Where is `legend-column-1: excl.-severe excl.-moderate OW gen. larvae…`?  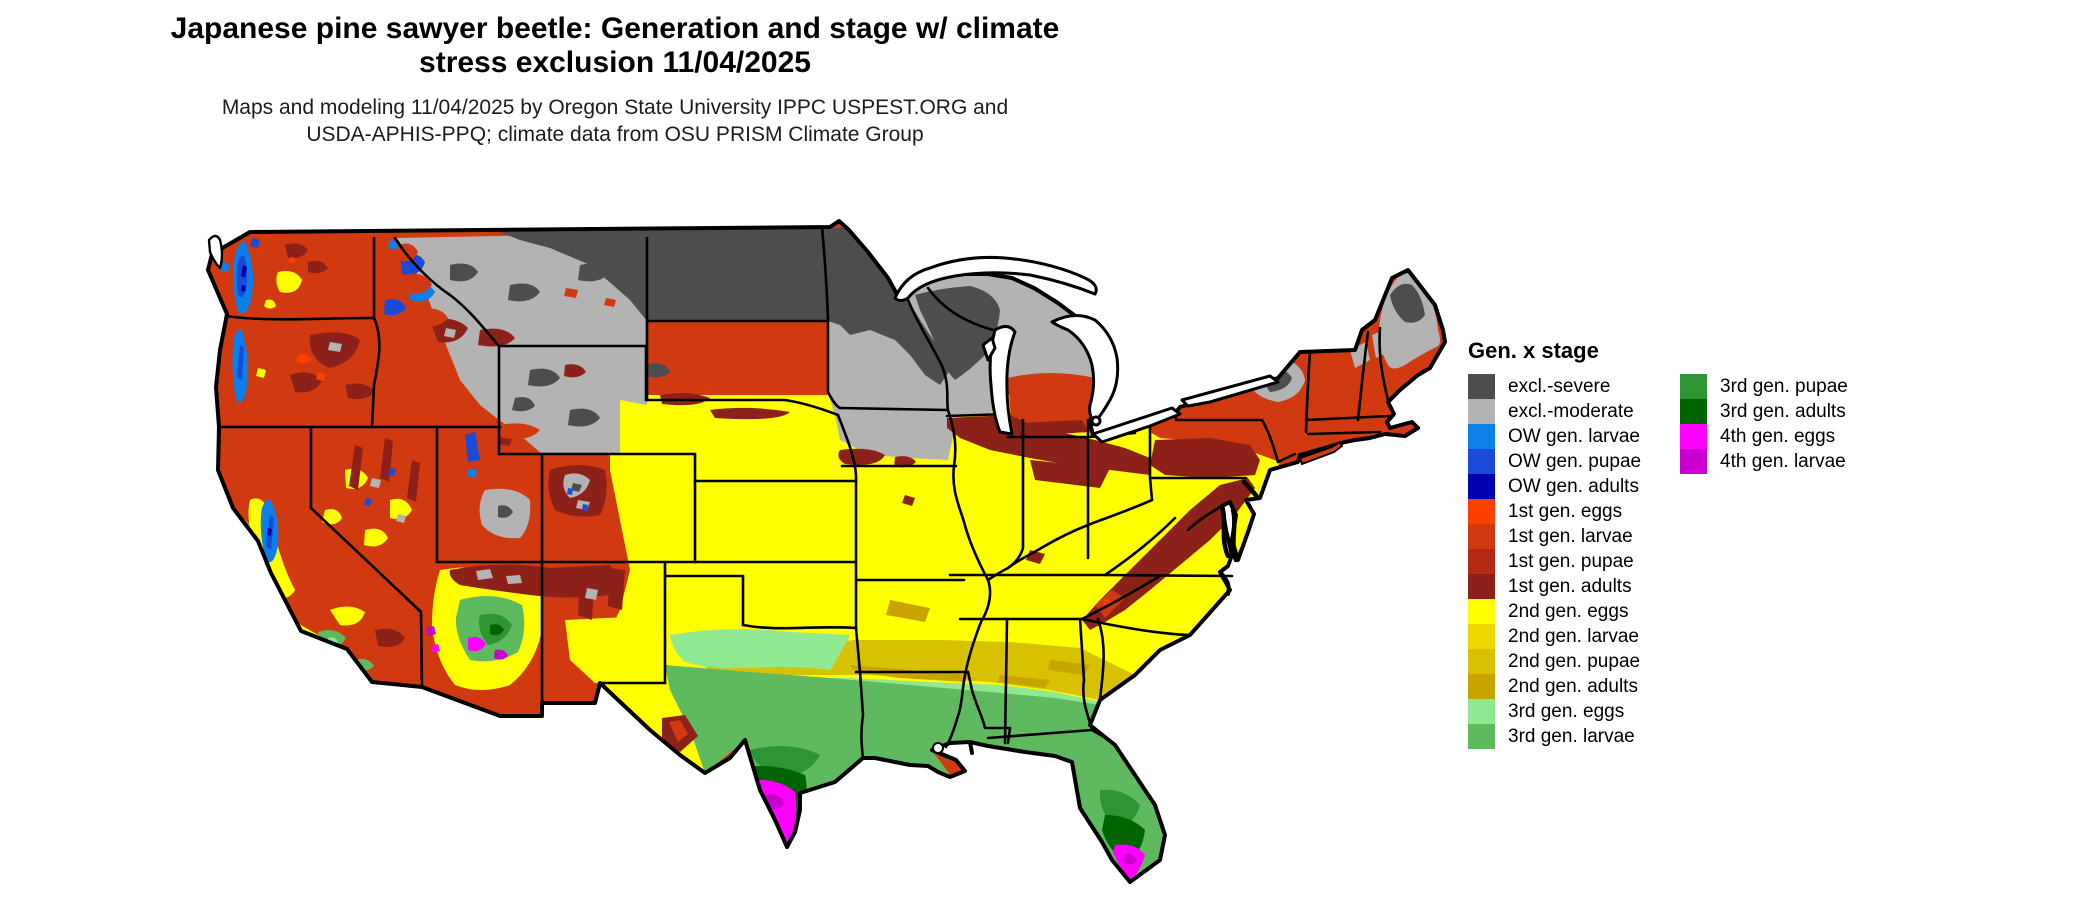 legend-column-1: excl.-severe excl.-moderate OW gen. larvae… is located at coordinates (1574, 561).